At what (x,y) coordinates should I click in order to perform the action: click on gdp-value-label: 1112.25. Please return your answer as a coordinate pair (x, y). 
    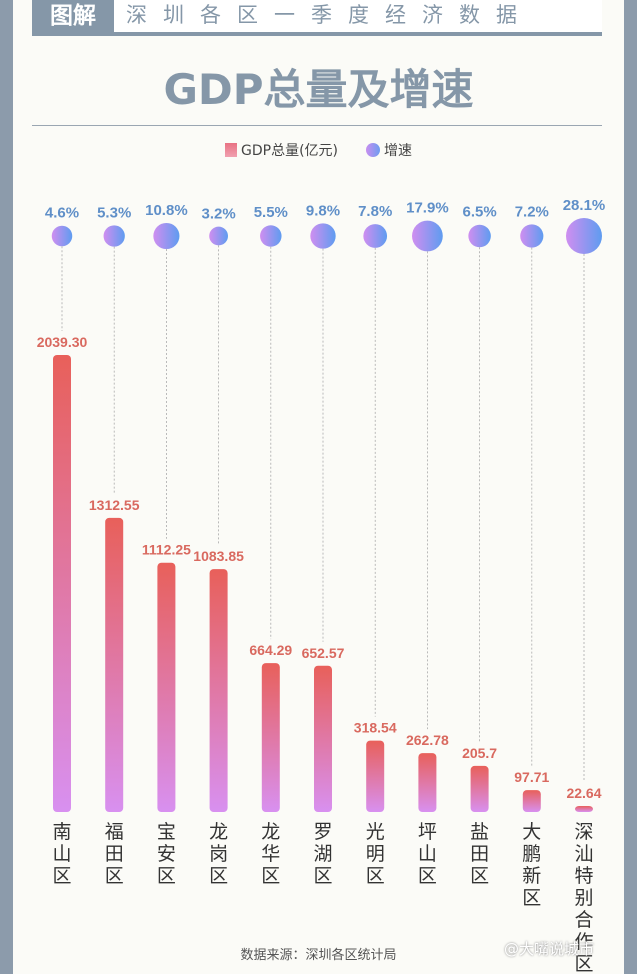
    Looking at the image, I should click on (166, 550).